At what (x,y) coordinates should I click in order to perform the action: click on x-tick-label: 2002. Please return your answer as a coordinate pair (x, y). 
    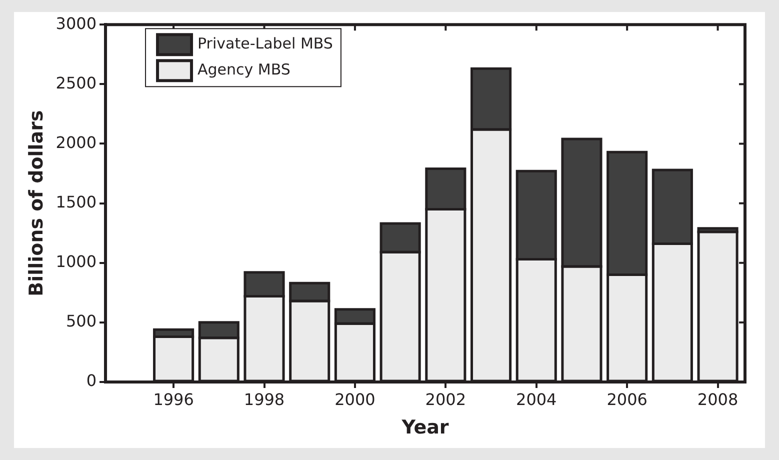
    Looking at the image, I should click on (445, 399).